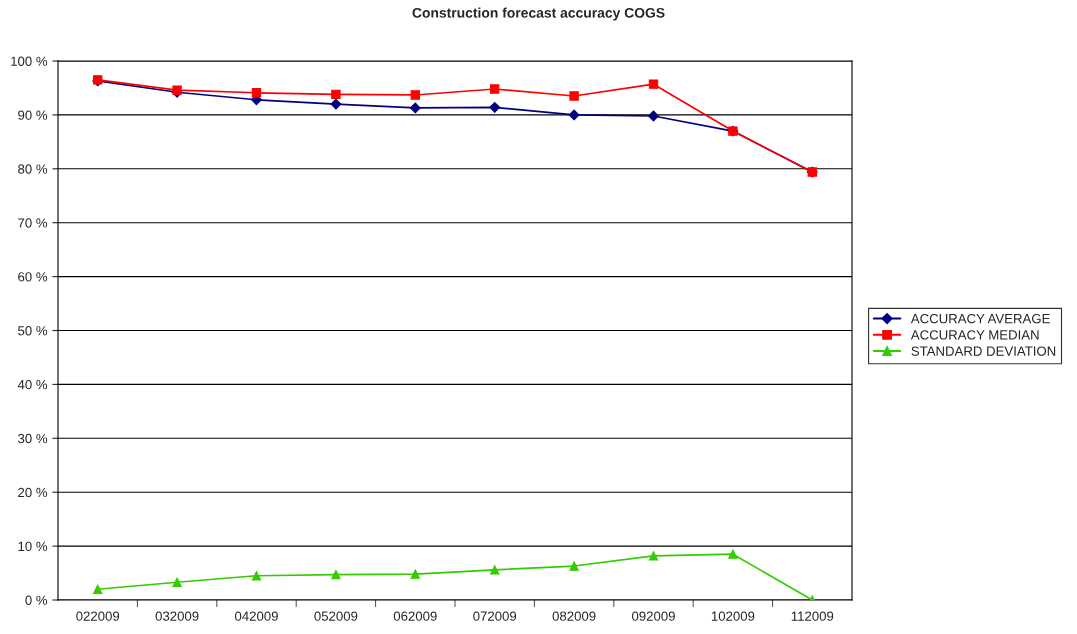 This screenshot has height=634, width=1077. What do you see at coordinates (33, 331) in the screenshot?
I see `y-tick-label: 50 %` at bounding box center [33, 331].